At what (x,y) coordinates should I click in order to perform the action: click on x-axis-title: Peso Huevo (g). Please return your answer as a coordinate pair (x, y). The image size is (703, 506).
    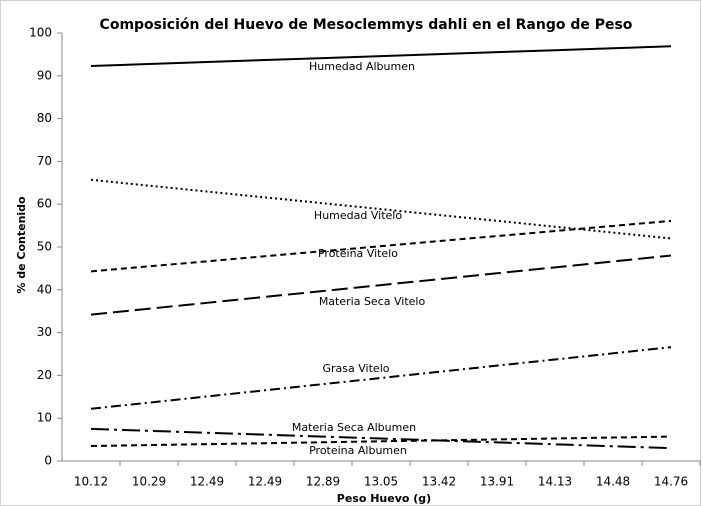
    Looking at the image, I should click on (384, 498).